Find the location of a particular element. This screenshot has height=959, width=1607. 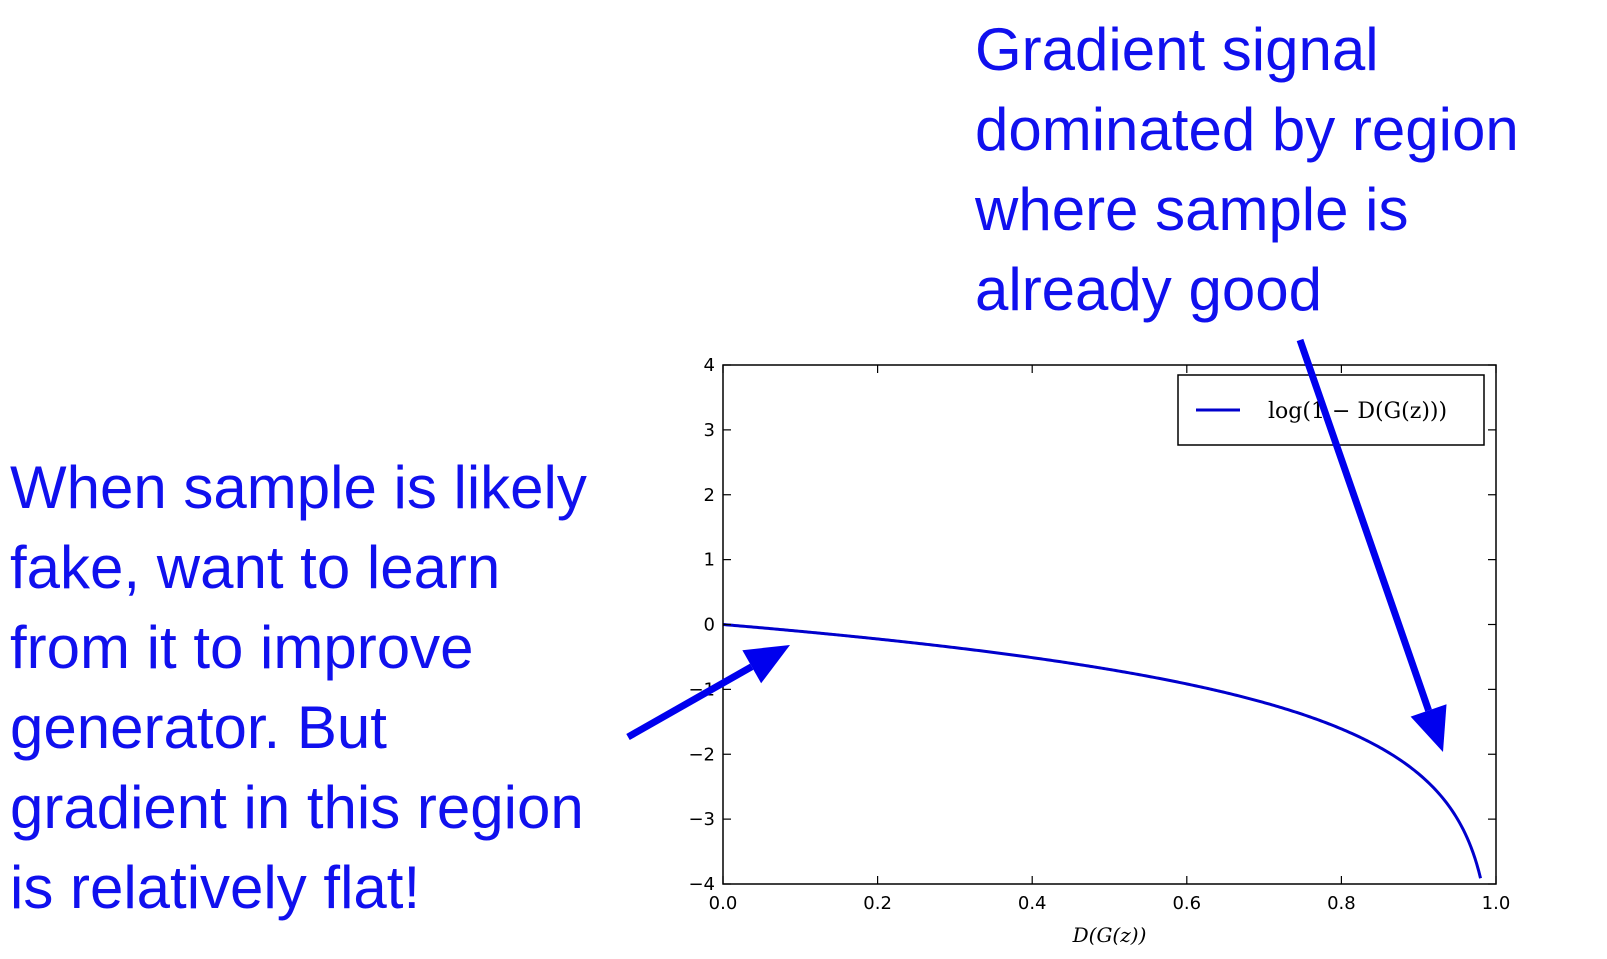

y-tick-label: −4 is located at coordinates (701, 884).